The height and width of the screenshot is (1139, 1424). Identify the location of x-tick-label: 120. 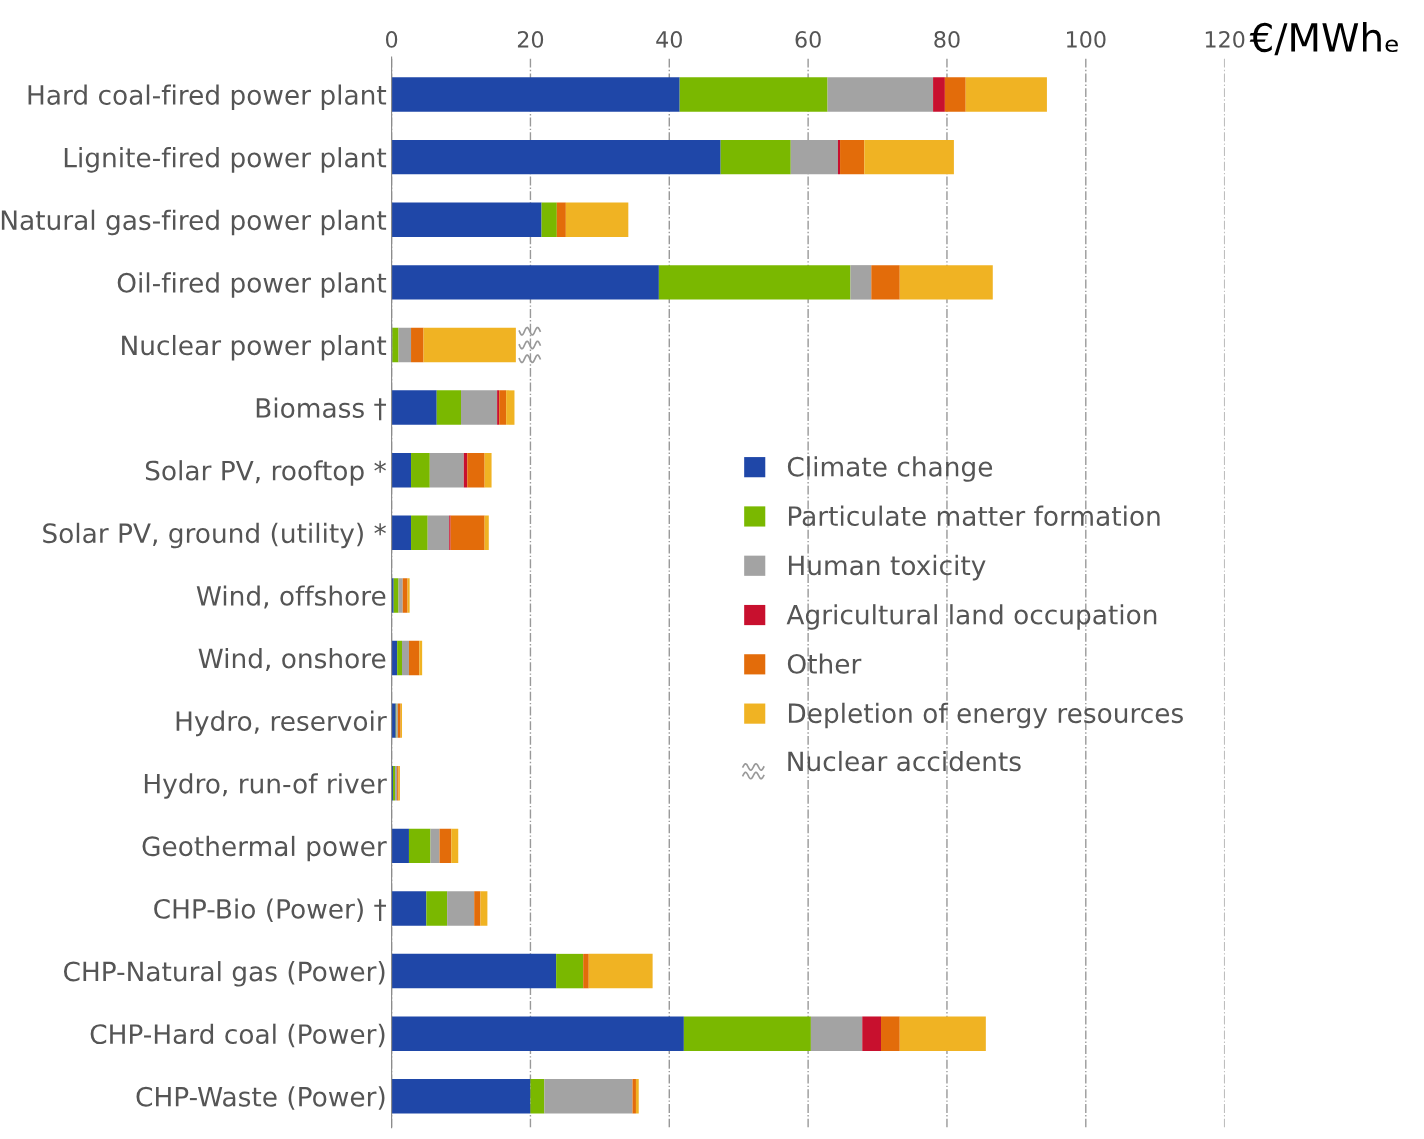
(1225, 39).